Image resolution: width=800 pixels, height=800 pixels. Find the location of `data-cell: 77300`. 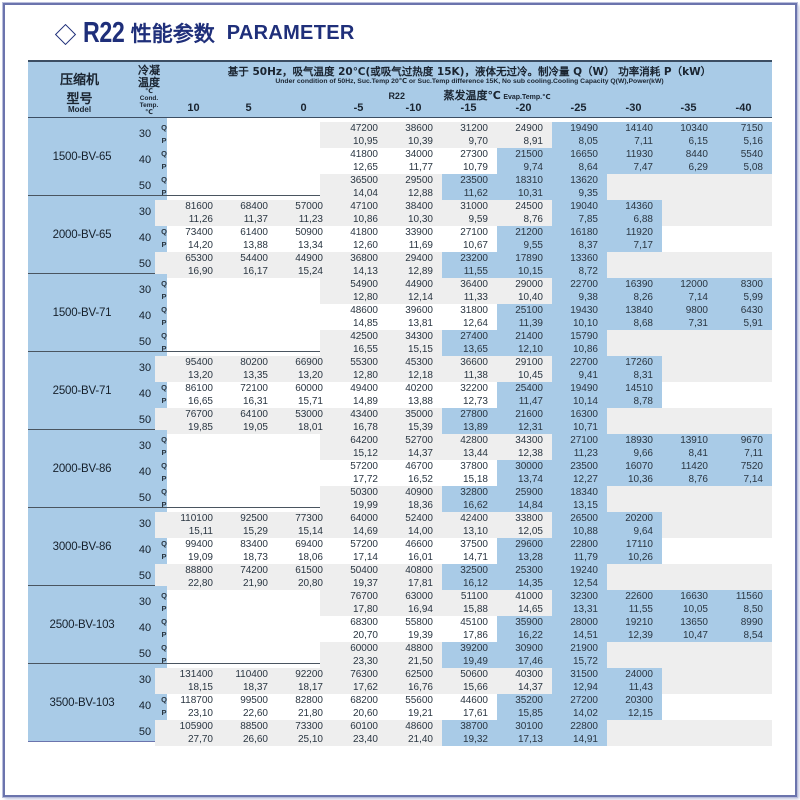

data-cell: 77300 is located at coordinates (309, 518).